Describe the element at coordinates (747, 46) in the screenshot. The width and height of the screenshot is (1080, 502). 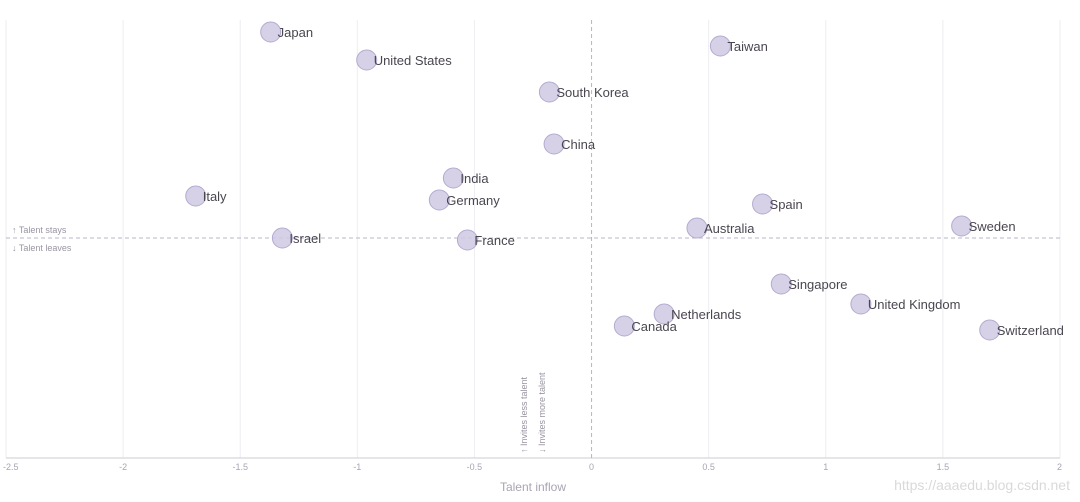
I see `point-label-taiwan: Taiwan` at that location.